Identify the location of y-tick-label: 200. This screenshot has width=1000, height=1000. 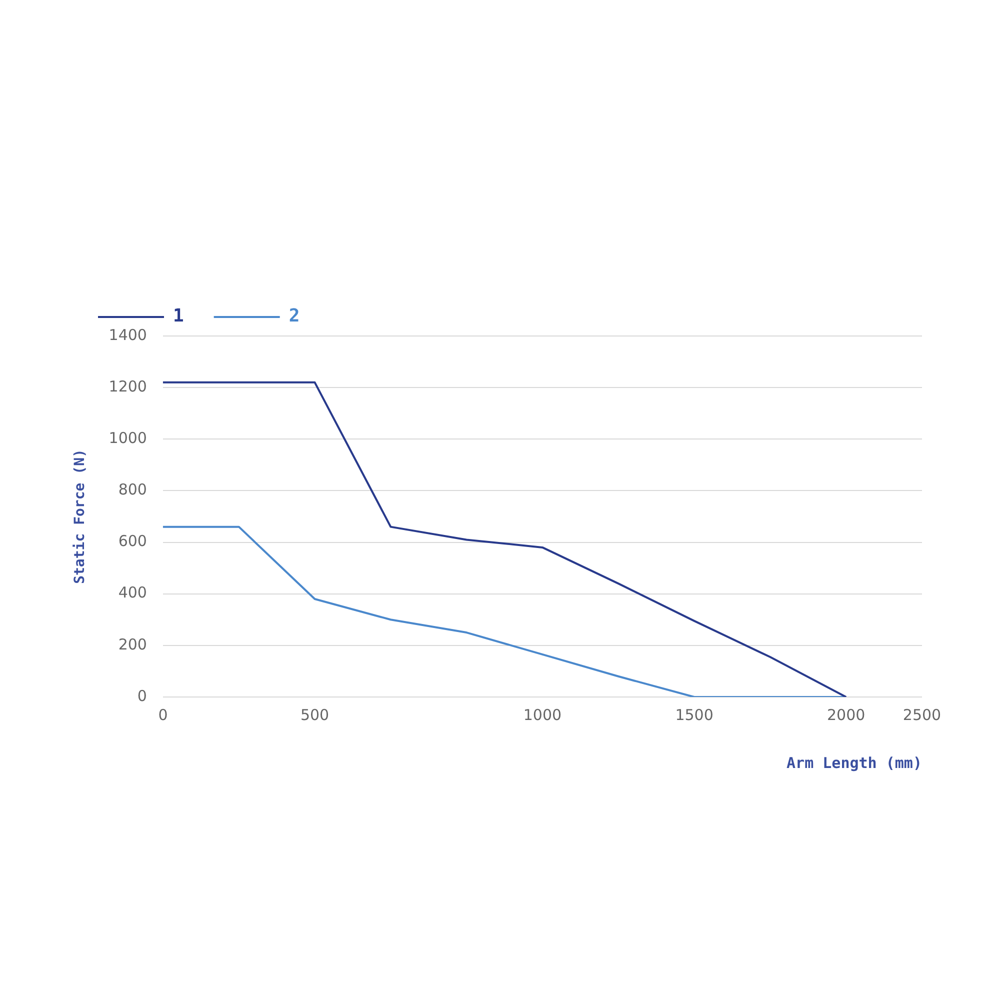
(132, 644).